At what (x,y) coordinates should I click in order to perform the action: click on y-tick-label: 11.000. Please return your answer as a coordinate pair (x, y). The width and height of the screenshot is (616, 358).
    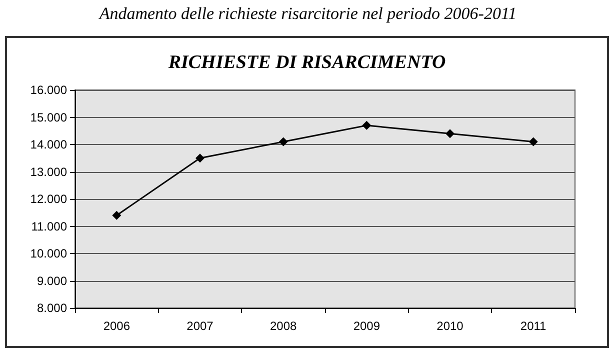
    Looking at the image, I should click on (49, 226).